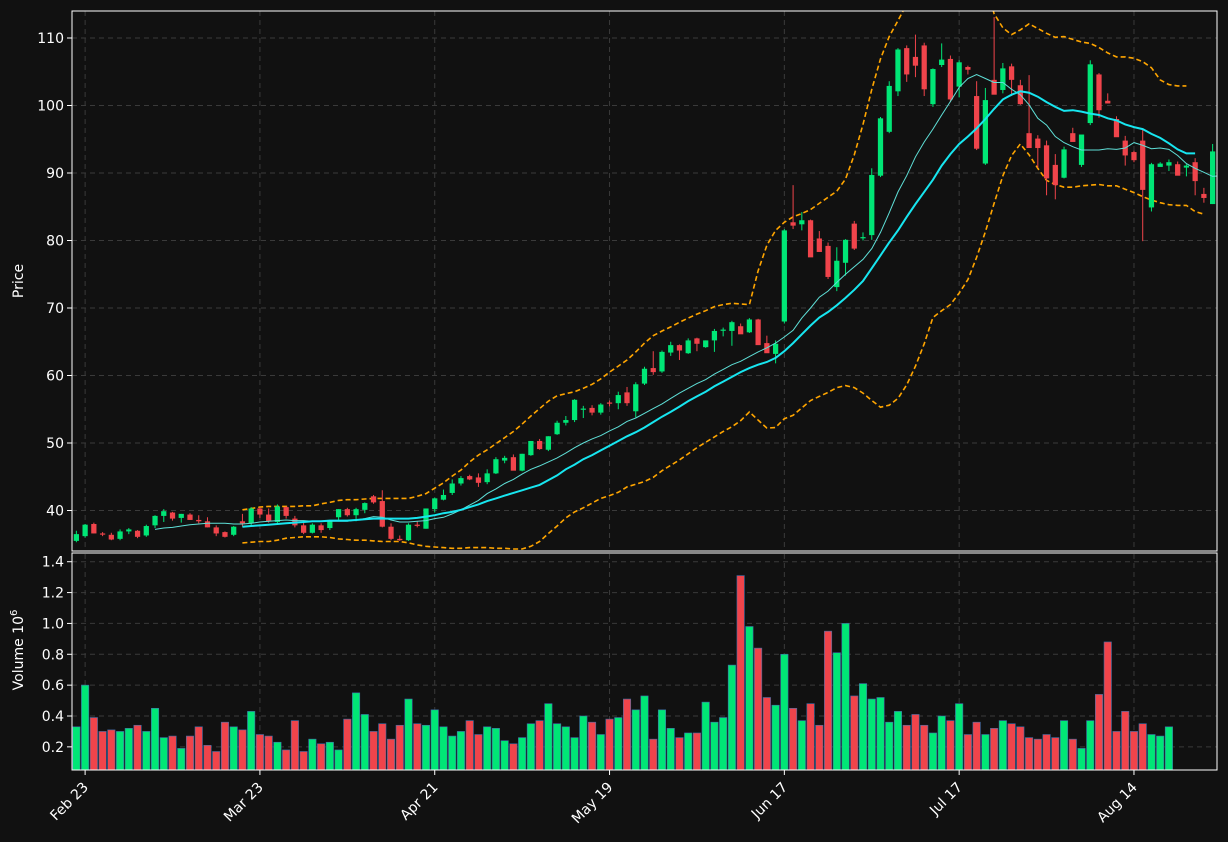 The image size is (1228, 842). I want to click on volume-y-tick-label: 0.6, so click(53, 686).